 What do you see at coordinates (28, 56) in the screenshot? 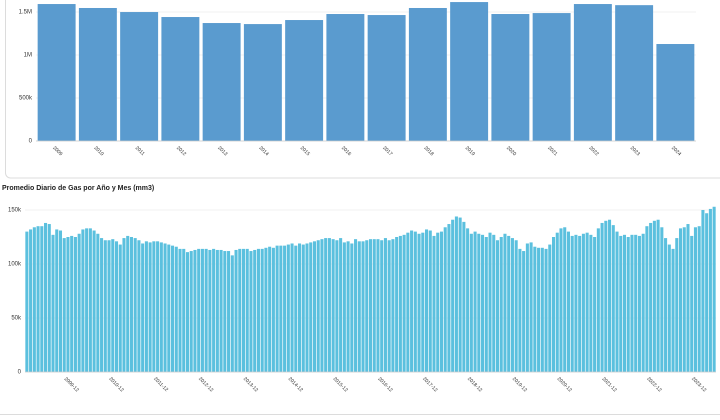
I see `y-tick-label: 1M` at bounding box center [28, 56].